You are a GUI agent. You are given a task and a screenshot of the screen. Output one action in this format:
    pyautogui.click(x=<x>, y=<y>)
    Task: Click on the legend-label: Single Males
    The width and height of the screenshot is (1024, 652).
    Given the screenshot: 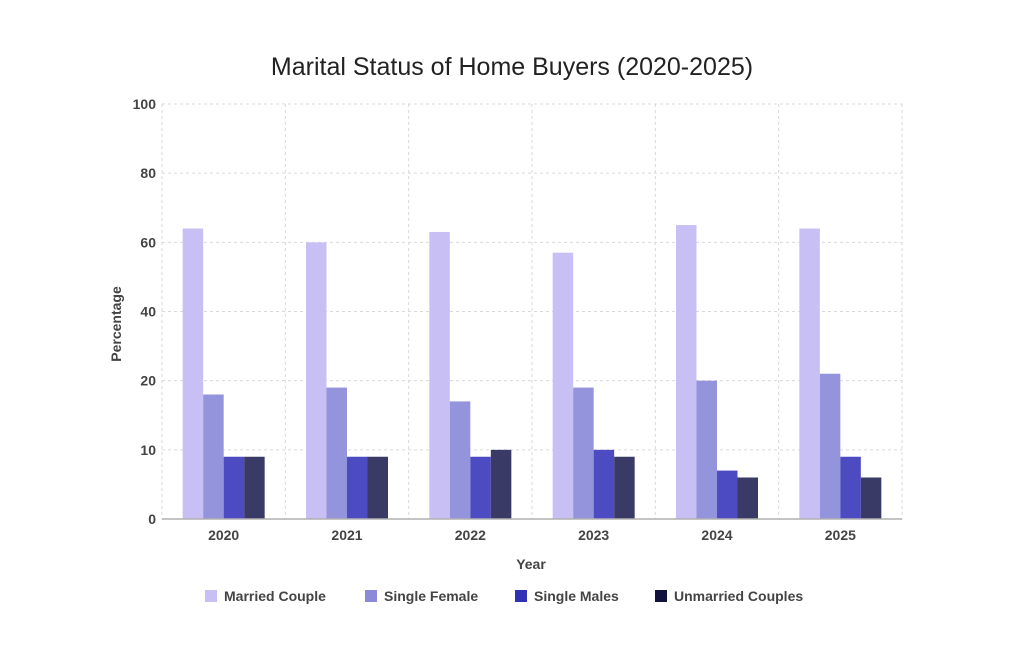 What is the action you would take?
    pyautogui.click(x=576, y=596)
    